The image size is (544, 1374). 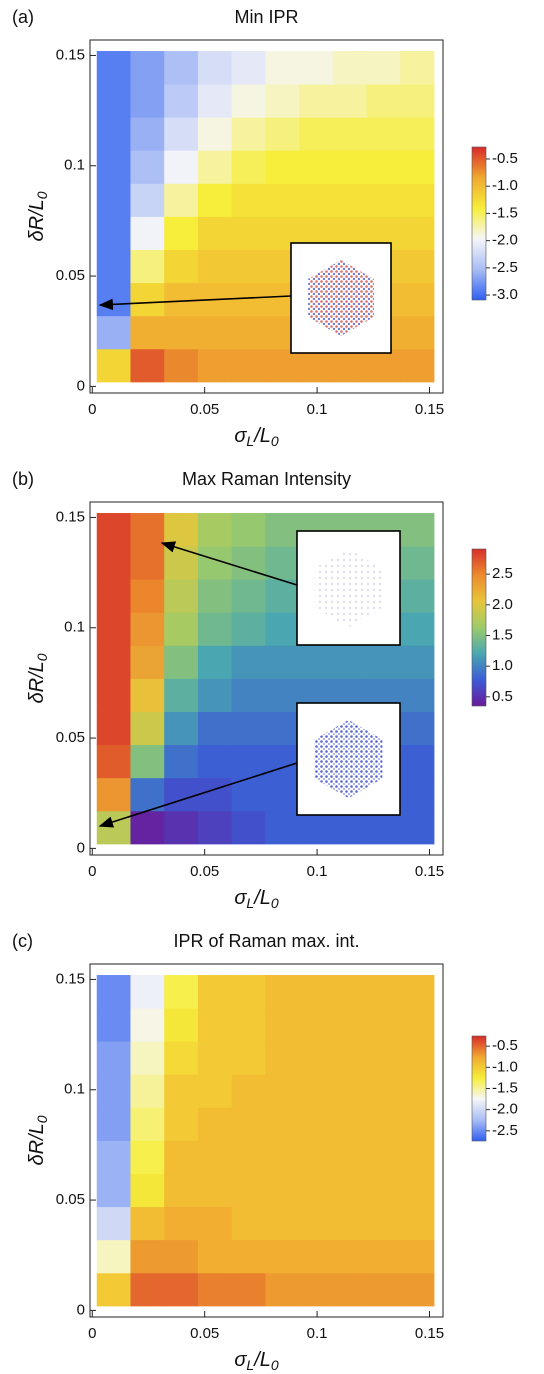 What do you see at coordinates (250, 441) in the screenshot?
I see `x-axis-label-part: L` at bounding box center [250, 441].